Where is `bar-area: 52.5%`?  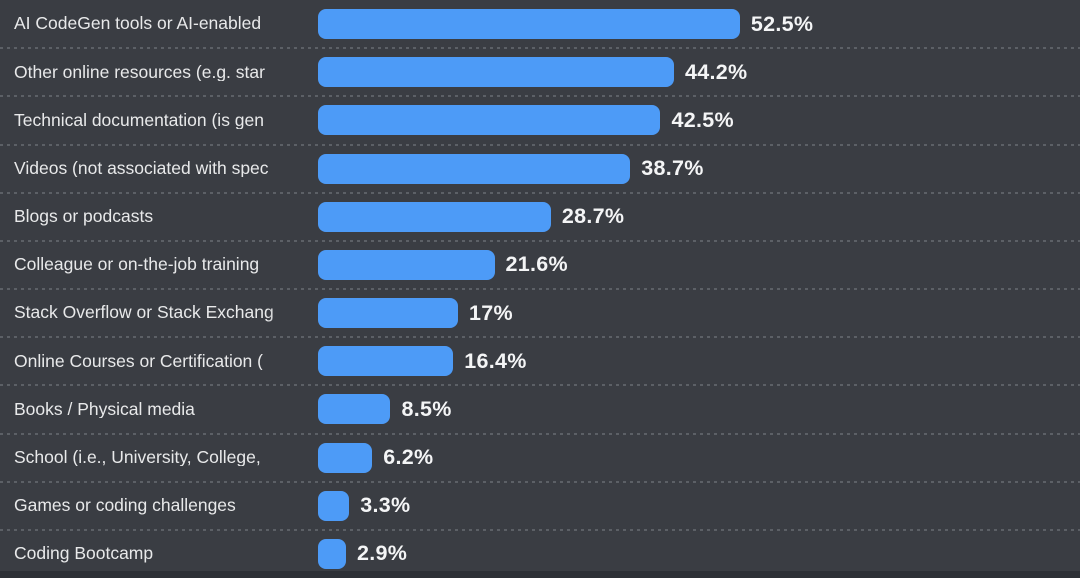 bar-area: 52.5% is located at coordinates (699, 24).